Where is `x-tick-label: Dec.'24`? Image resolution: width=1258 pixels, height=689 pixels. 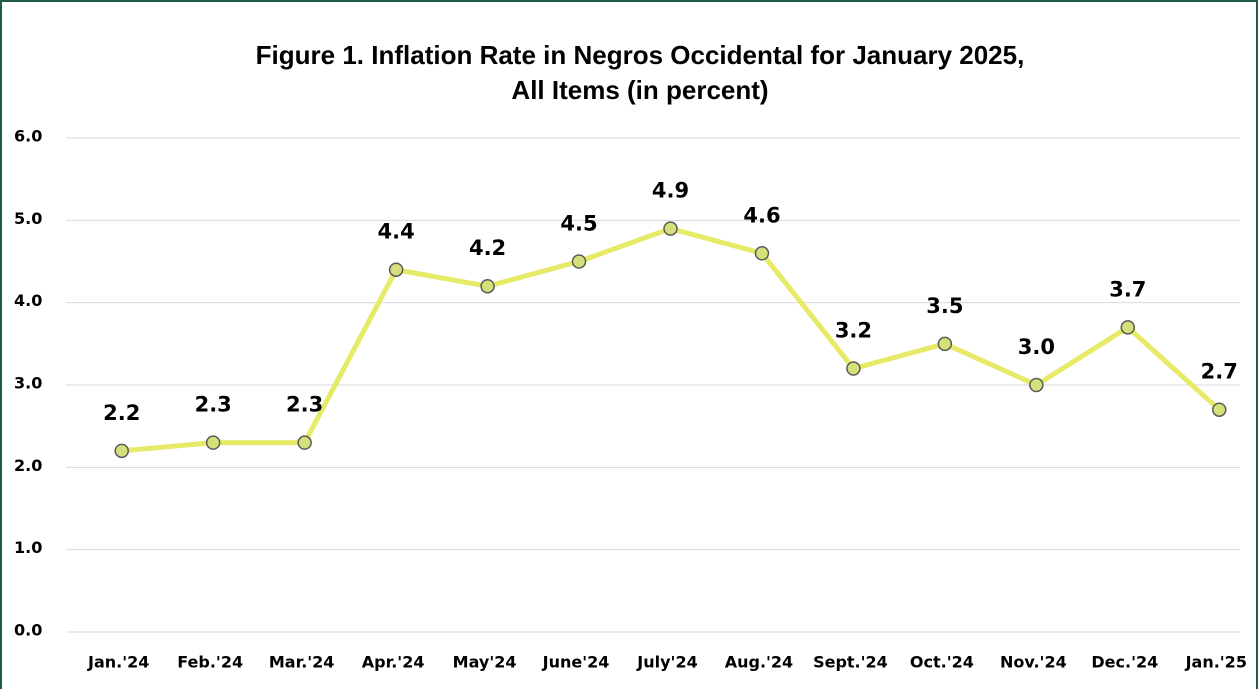
x-tick-label: Dec.'24 is located at coordinates (1124, 662).